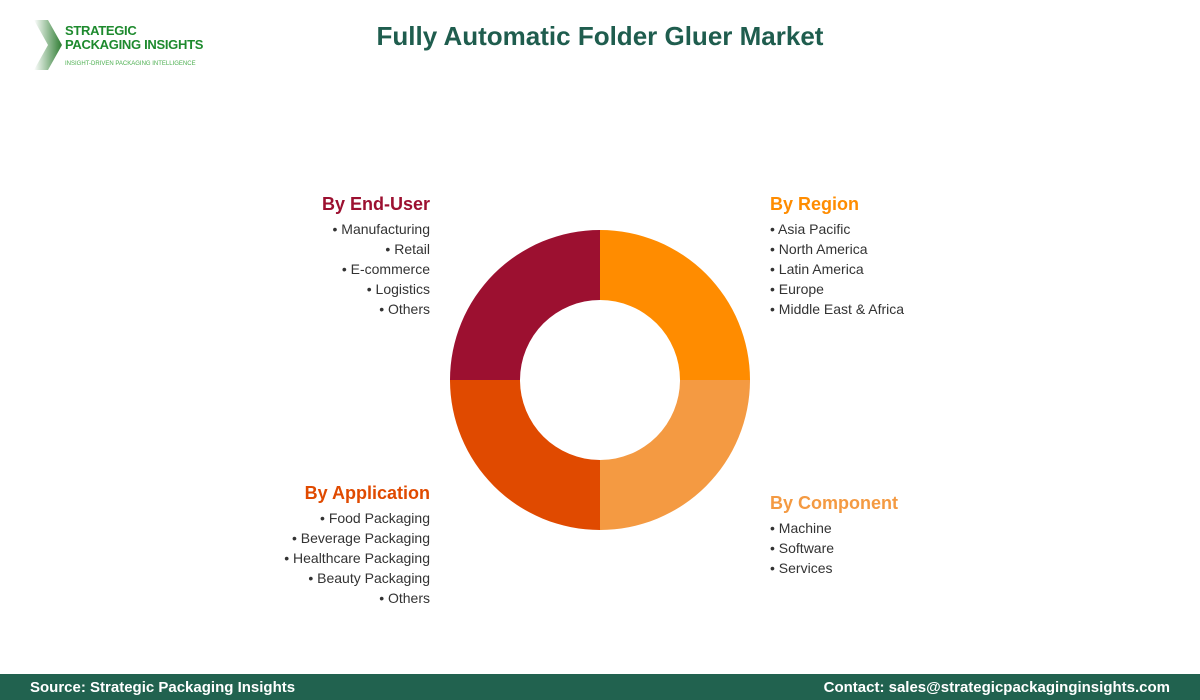  I want to click on page-title: Fully Automatic Folder Gluer Market, so click(600, 36).